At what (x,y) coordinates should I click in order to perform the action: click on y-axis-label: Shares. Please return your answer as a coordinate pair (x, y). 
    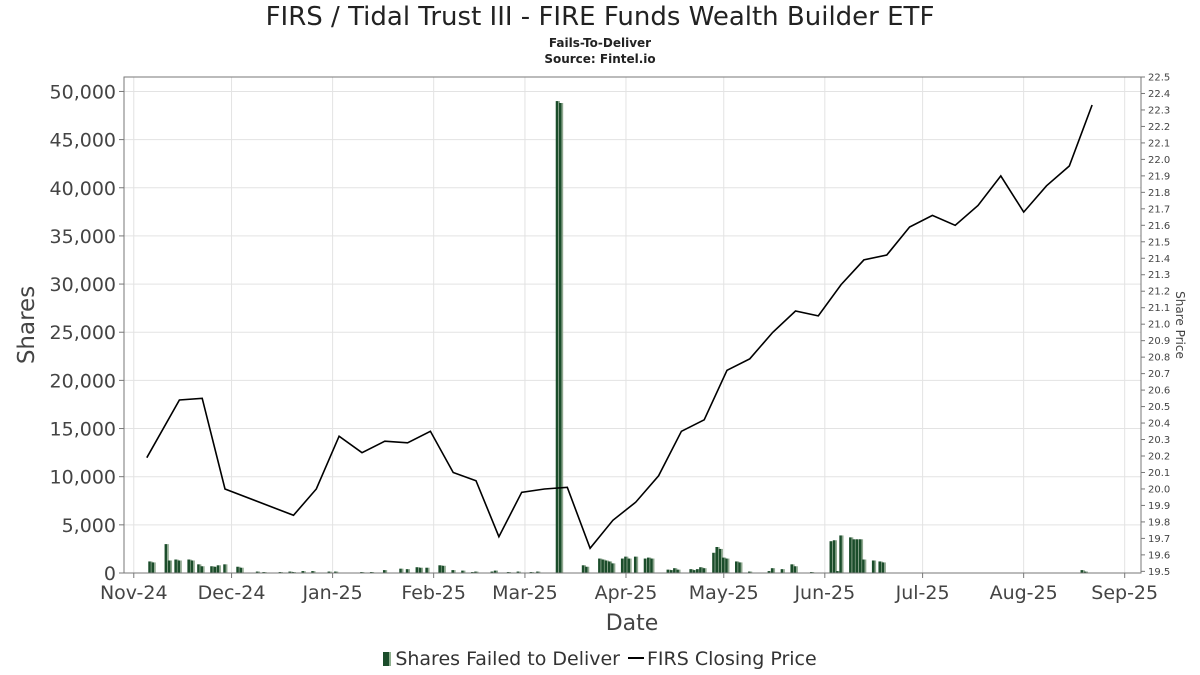
    Looking at the image, I should click on (27, 325).